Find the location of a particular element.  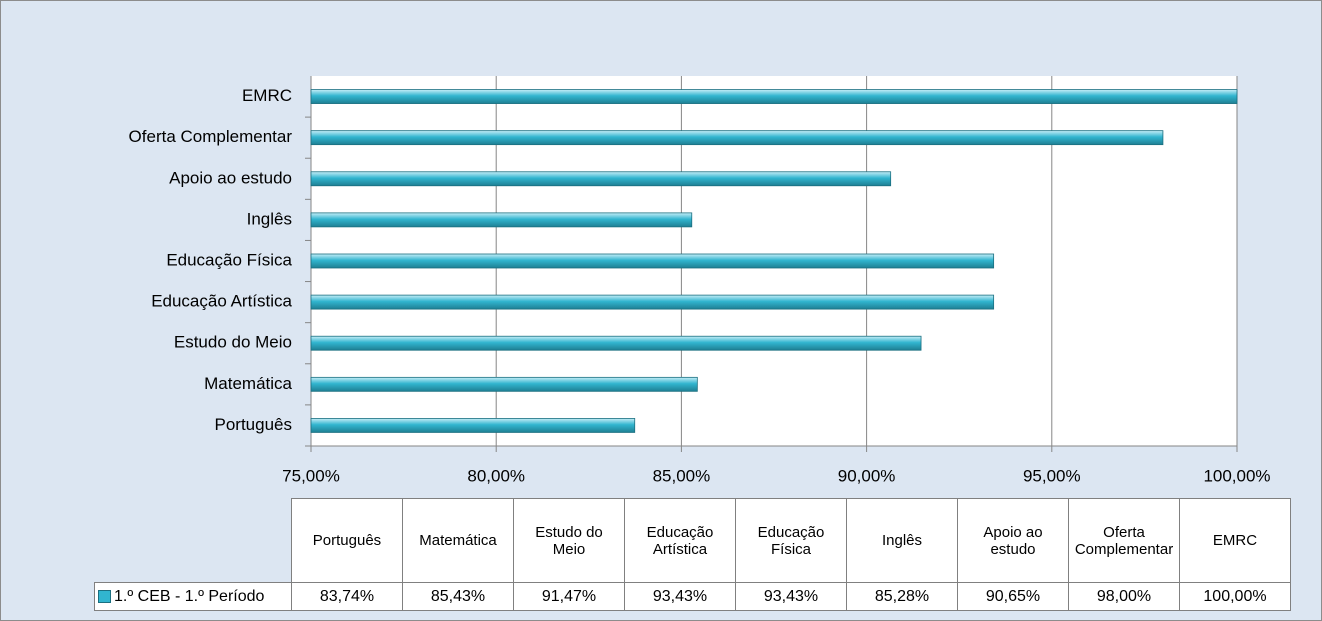

y-tick-label: Matemática is located at coordinates (248, 383).